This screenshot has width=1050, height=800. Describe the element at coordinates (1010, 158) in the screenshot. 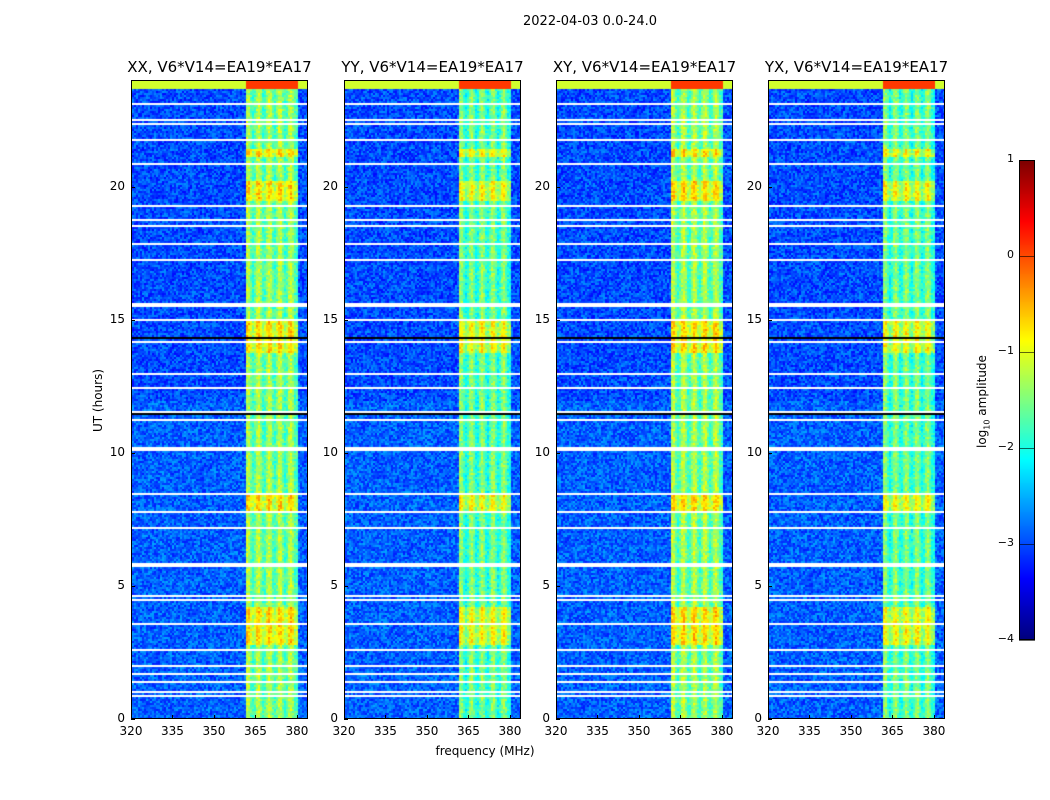

I see `colorbar-tick-label: 1` at that location.